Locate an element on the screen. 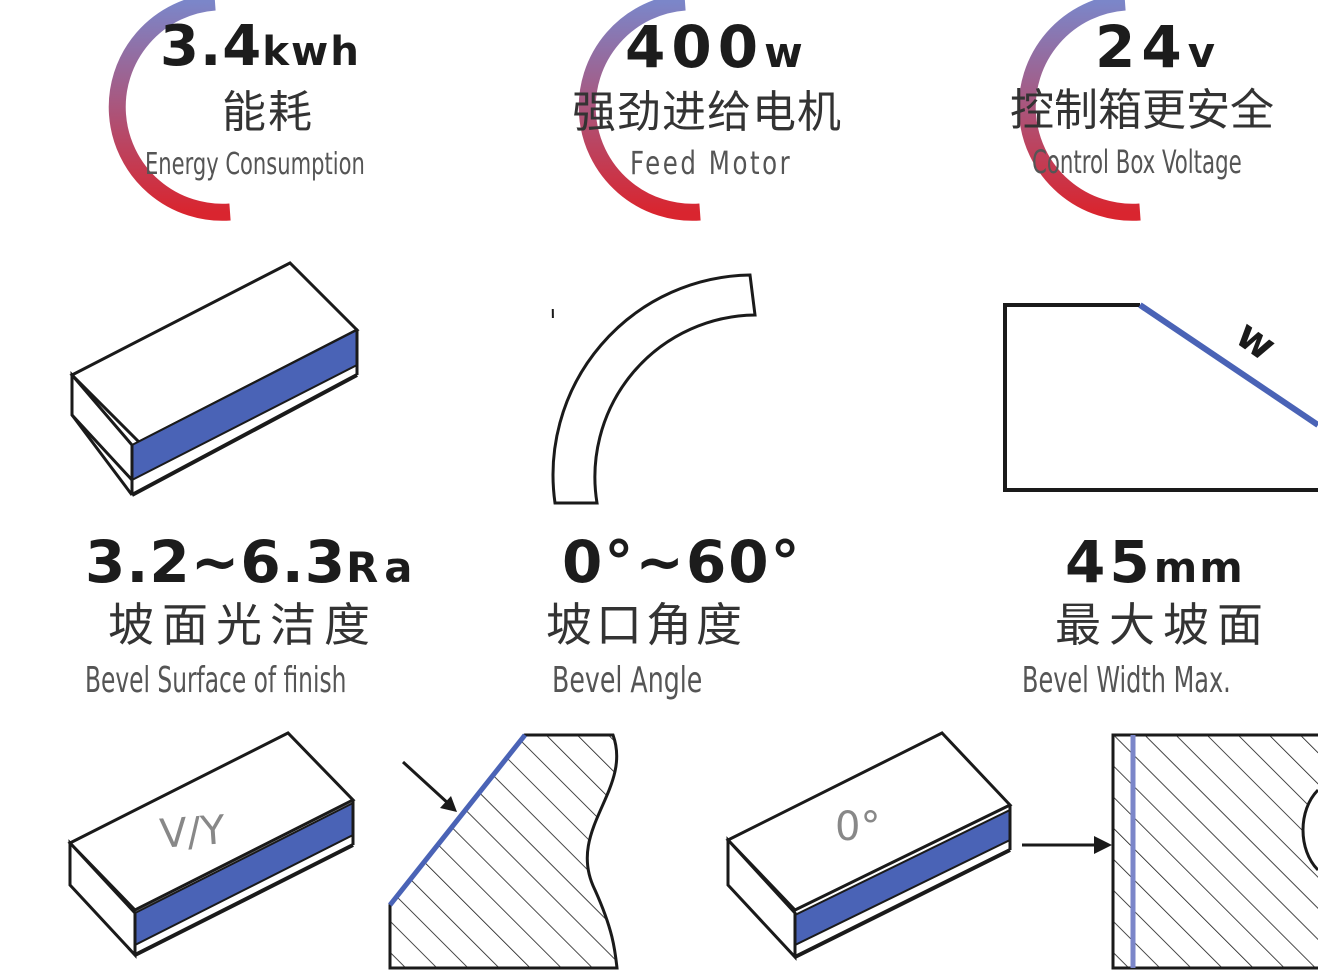 This screenshot has height=970, width=1318. motor-value: 400w is located at coordinates (715, 47).